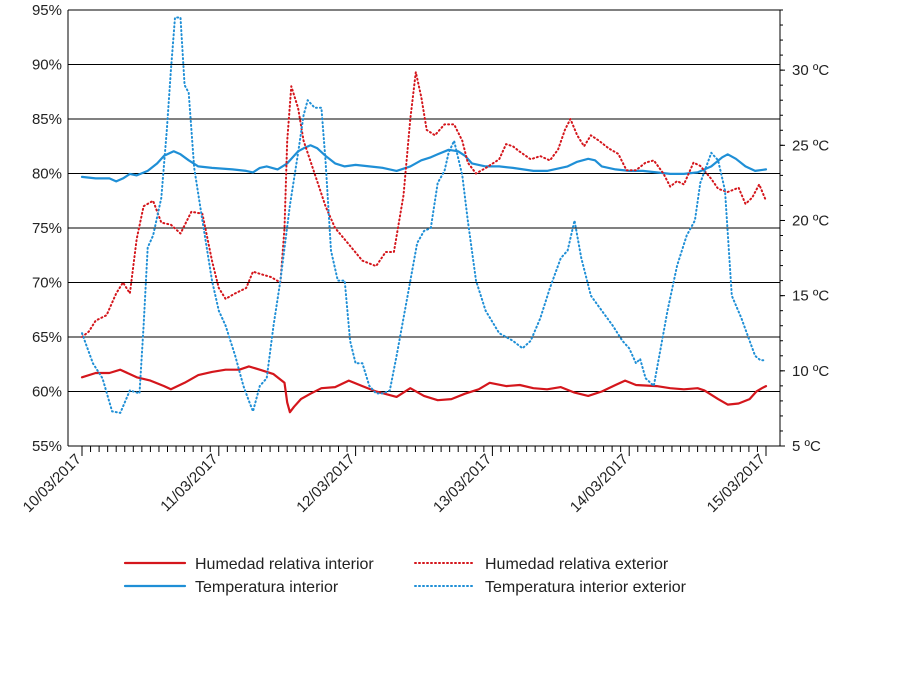  What do you see at coordinates (810, 296) in the screenshot?
I see `y-right-tick-label: 15 ºC` at bounding box center [810, 296].